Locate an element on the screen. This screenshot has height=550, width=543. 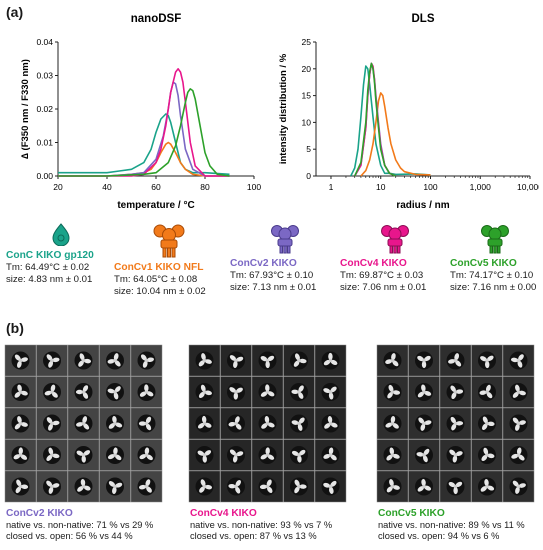
legend-size: size: 7.06 nm ± 0.01 is located at coordinates (383, 287).